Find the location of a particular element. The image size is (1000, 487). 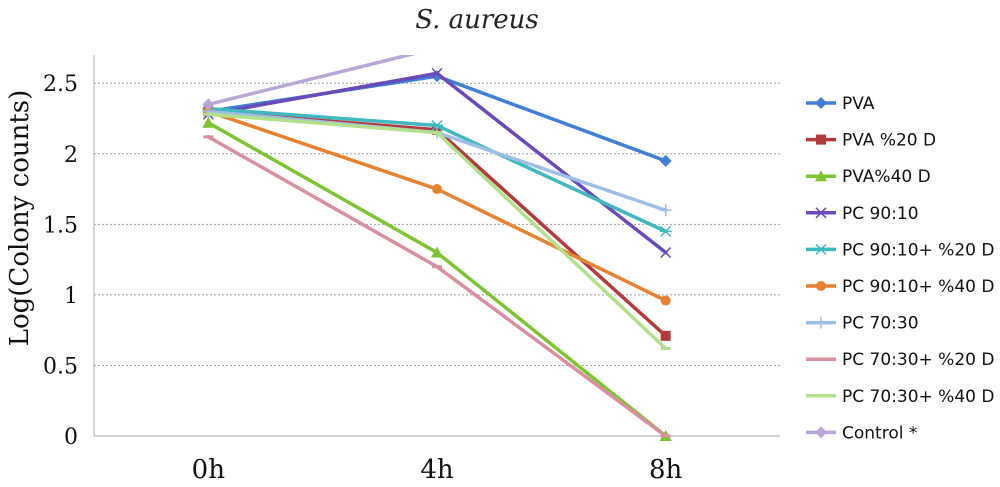

legend-item: PC 90:10 is located at coordinates (862, 214).